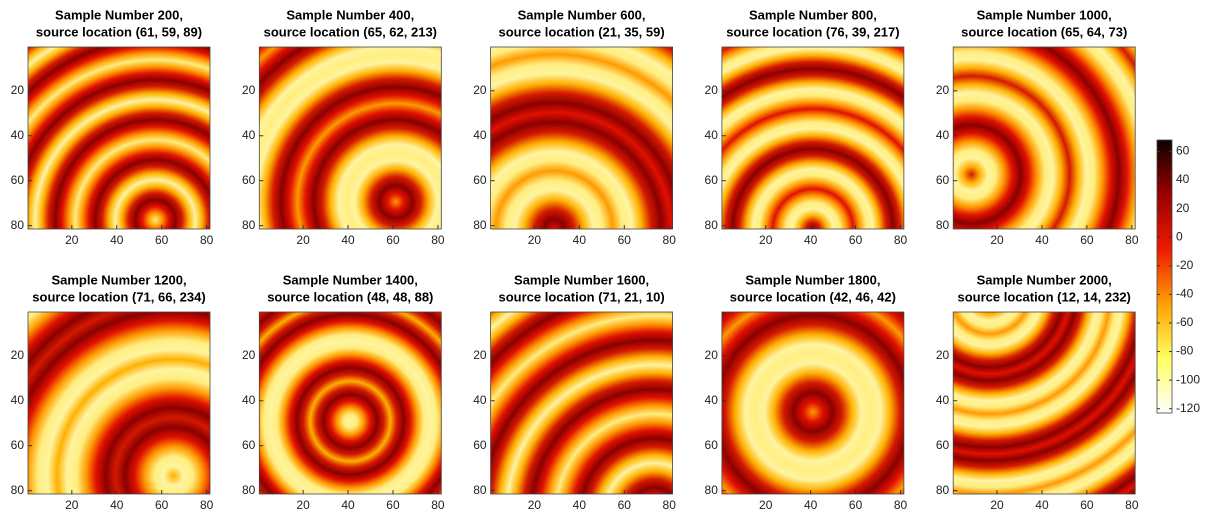  I want to click on panel-subtitle: source location (61, 59, 89), so click(119, 31).